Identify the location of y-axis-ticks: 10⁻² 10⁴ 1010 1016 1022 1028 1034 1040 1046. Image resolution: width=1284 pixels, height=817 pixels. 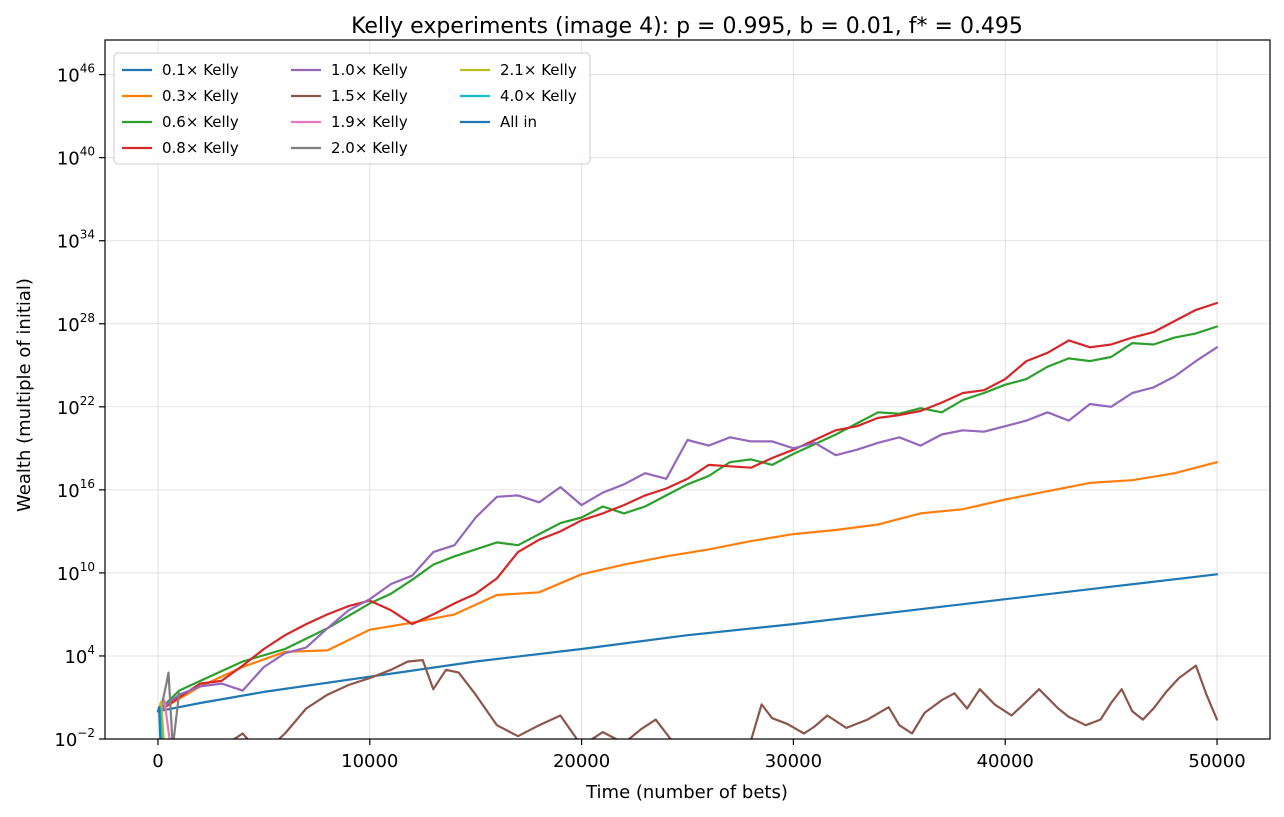
(79, 406).